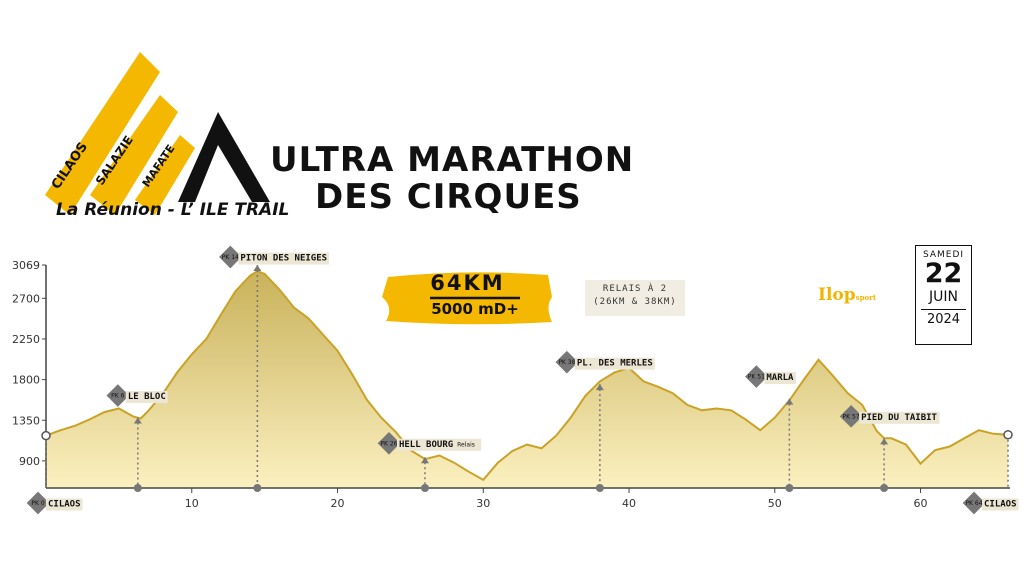  I want to click on relay-note: RELAIS À 2 (26KM & 38KM), so click(635, 298).